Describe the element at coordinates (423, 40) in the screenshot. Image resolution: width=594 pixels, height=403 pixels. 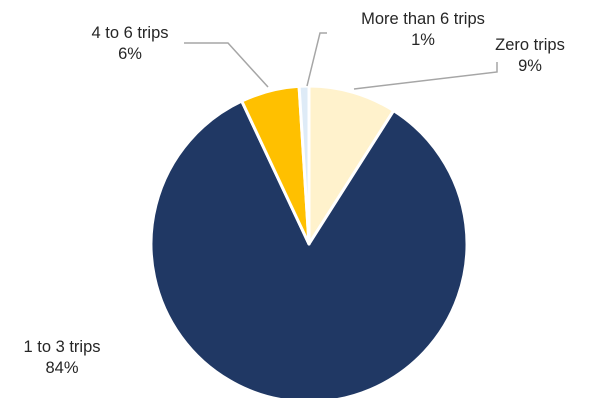
I see `data-label-value-more-than-6-trips: 1%` at that location.